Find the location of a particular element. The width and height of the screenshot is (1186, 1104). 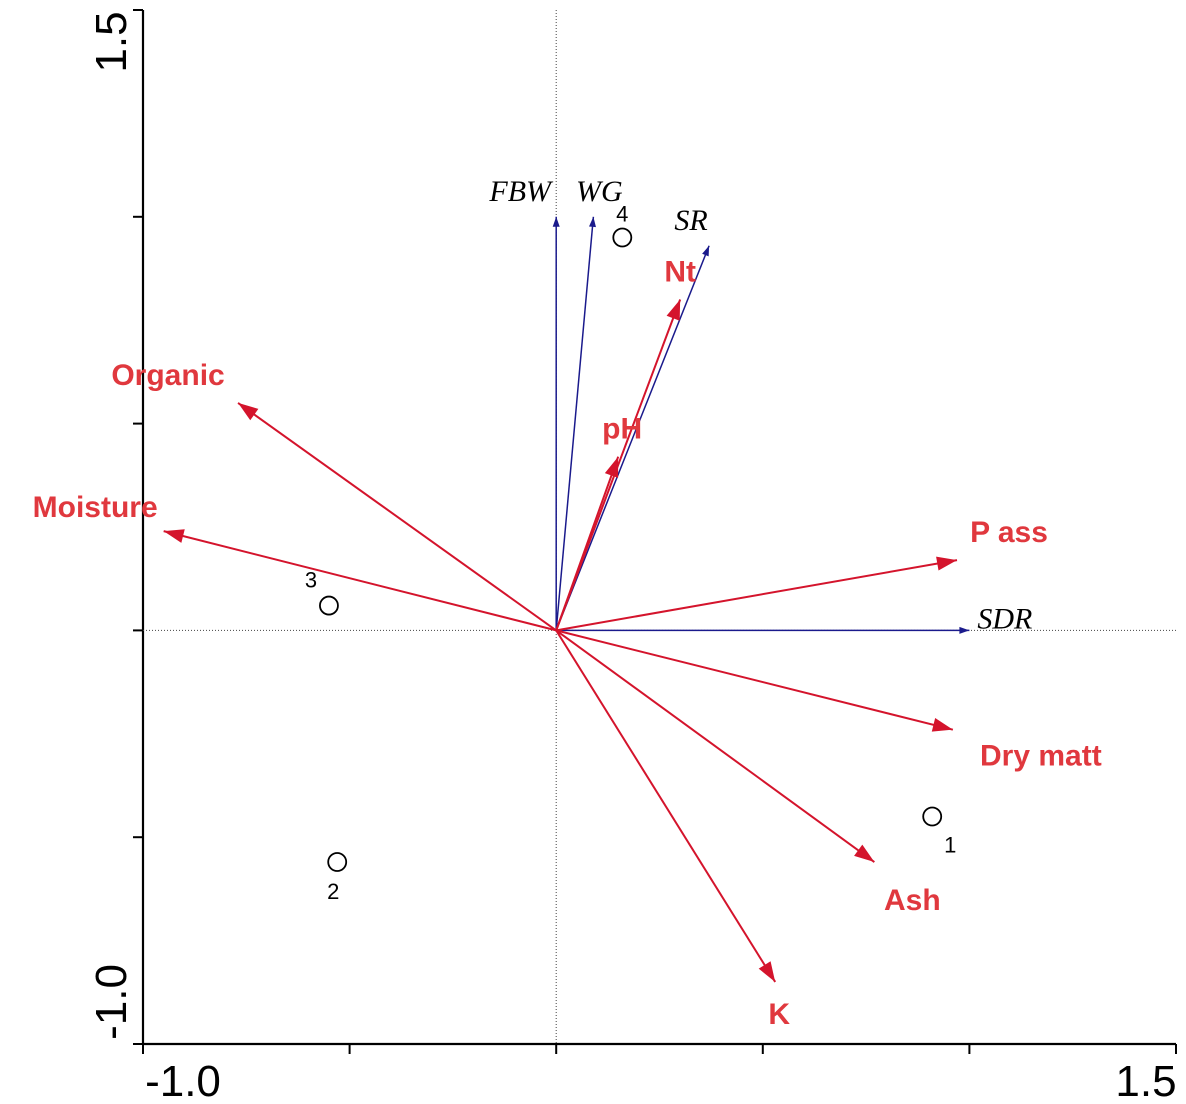

env-arrow-dry-matt is located at coordinates (754, 680).